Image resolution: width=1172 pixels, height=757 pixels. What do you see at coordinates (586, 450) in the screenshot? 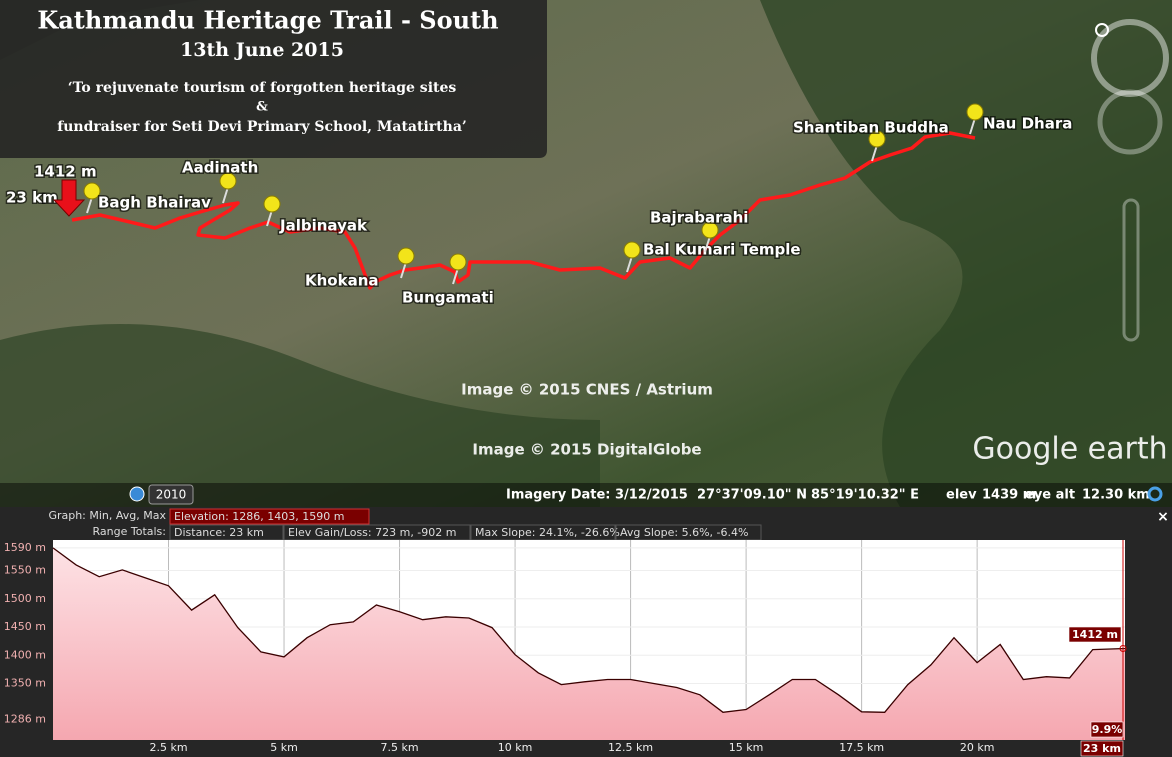
I see `credit: Image © 2015 DigitalGlobe` at bounding box center [586, 450].